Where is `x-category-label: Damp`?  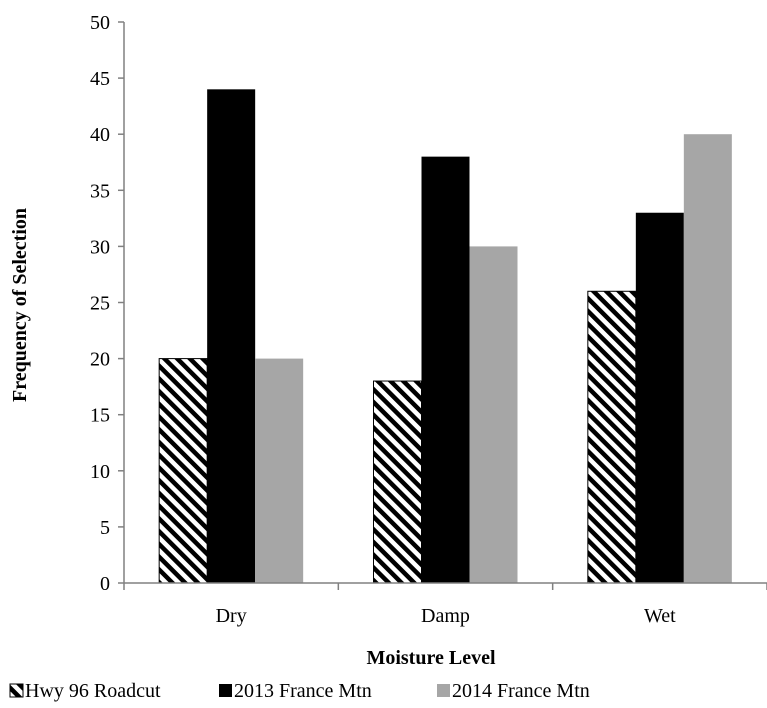
x-category-label: Damp is located at coordinates (445, 616).